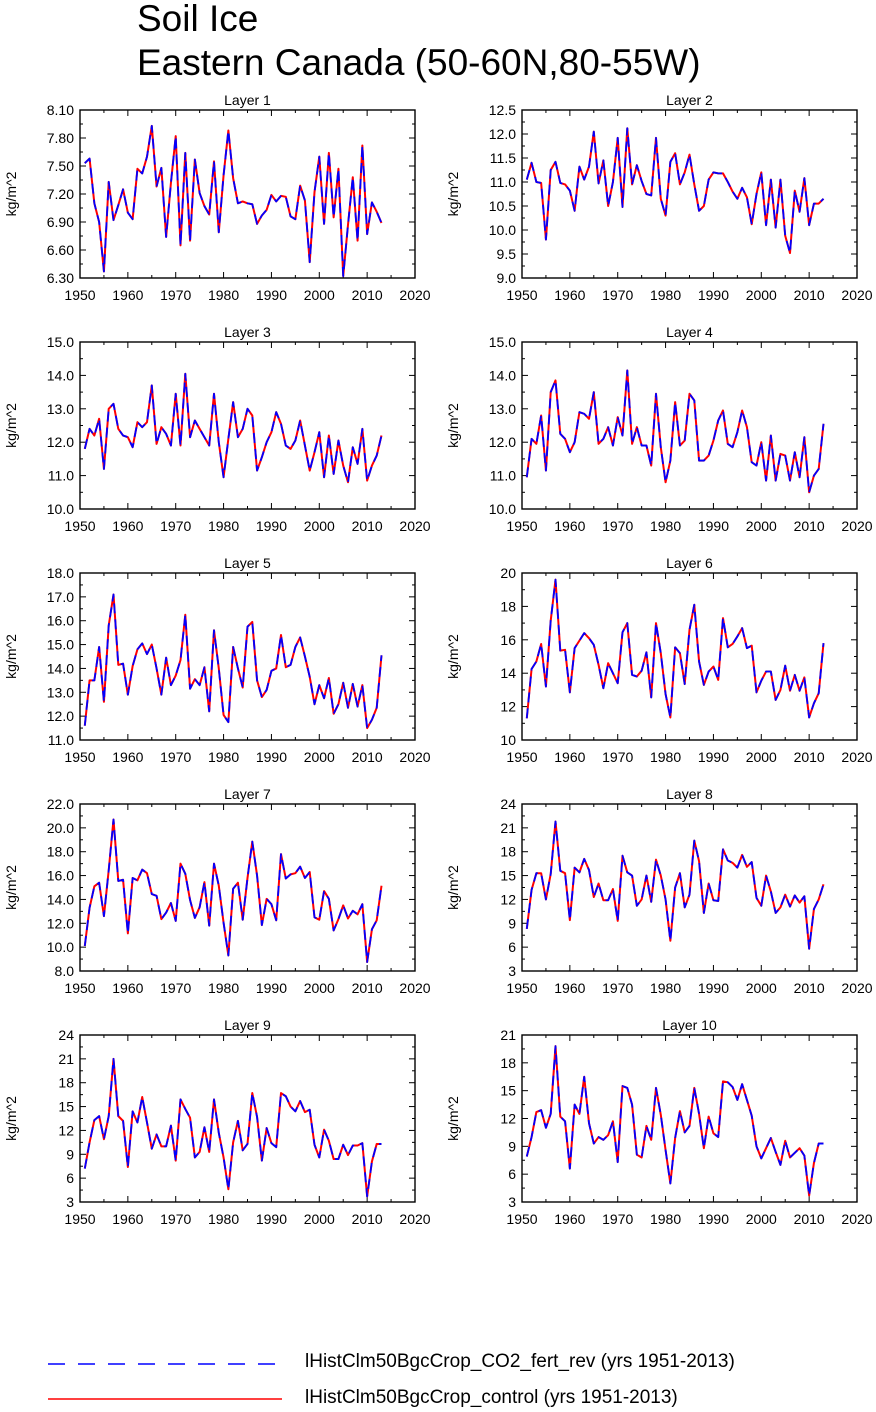 This screenshot has width=876, height=1412. What do you see at coordinates (502, 110) in the screenshot?
I see `y-tick-label-layer-2: 12.5` at bounding box center [502, 110].